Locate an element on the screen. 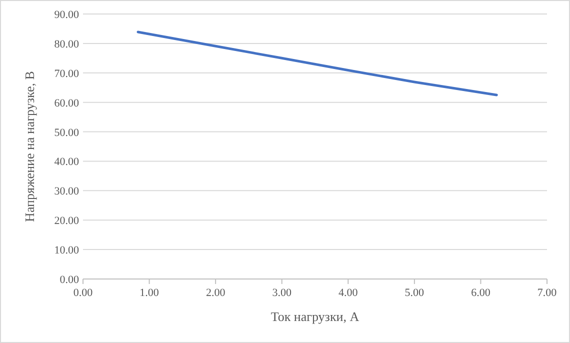  x-tick-label: 4.00 is located at coordinates (348, 293).